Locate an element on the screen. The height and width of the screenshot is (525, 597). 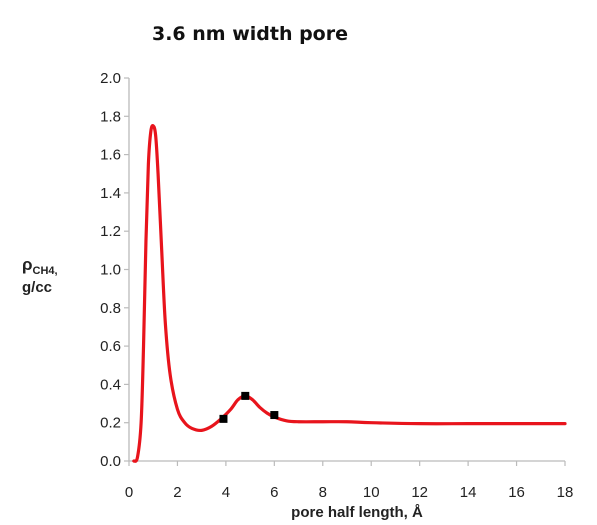
x-tick-label: 14 is located at coordinates (468, 492).